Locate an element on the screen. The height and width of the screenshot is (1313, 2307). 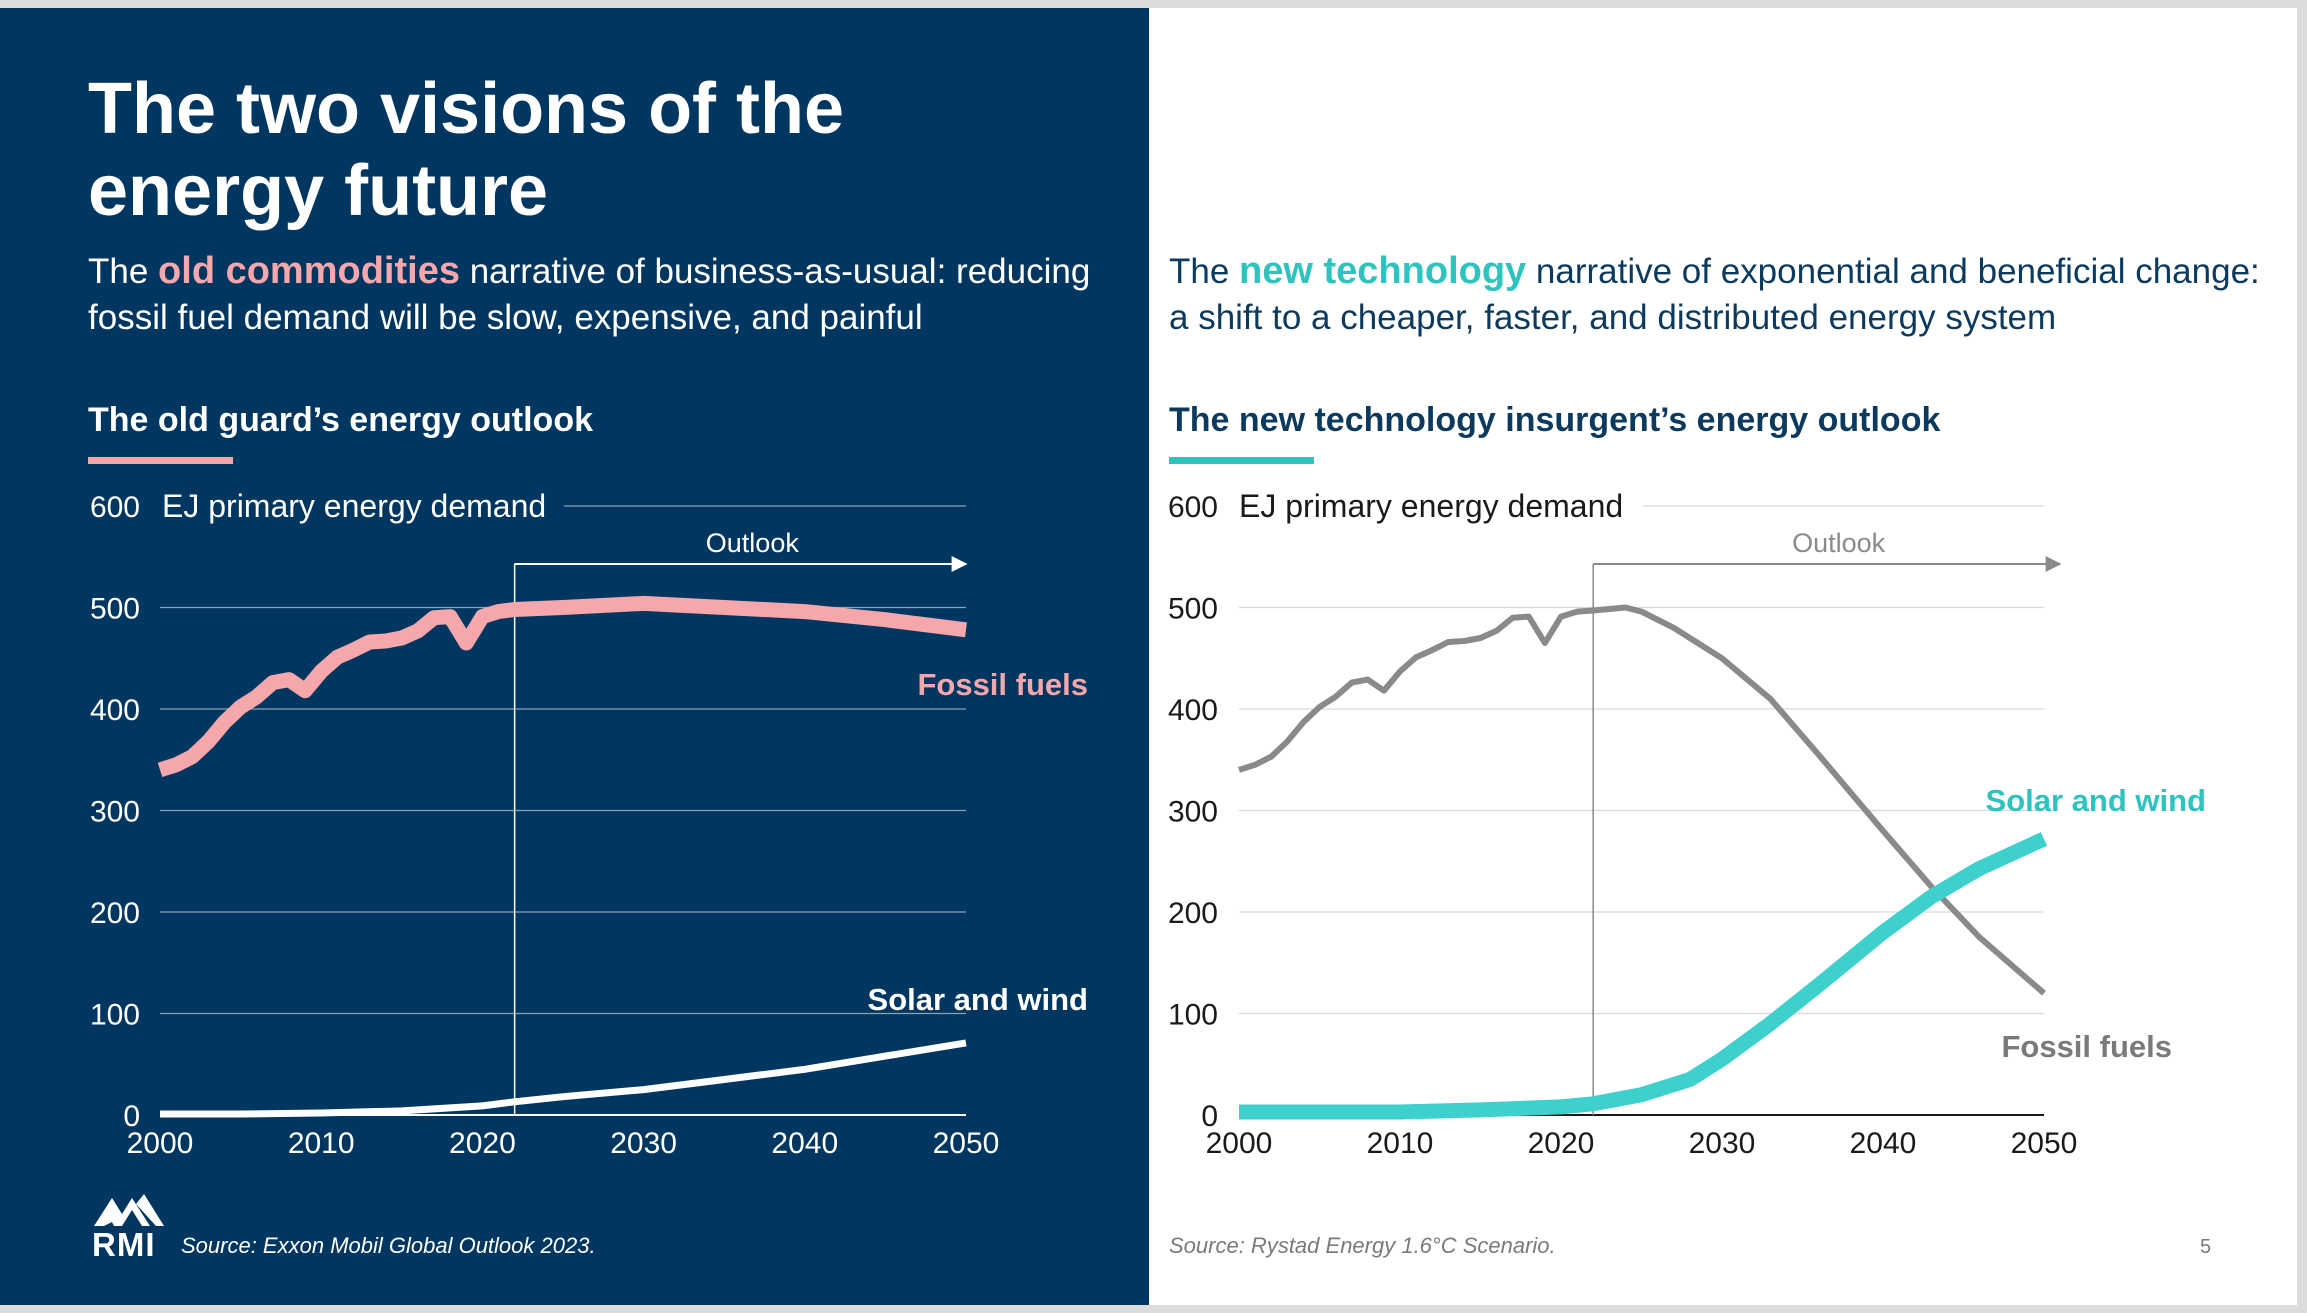
rmi-logo: RMI is located at coordinates (132, 1227).